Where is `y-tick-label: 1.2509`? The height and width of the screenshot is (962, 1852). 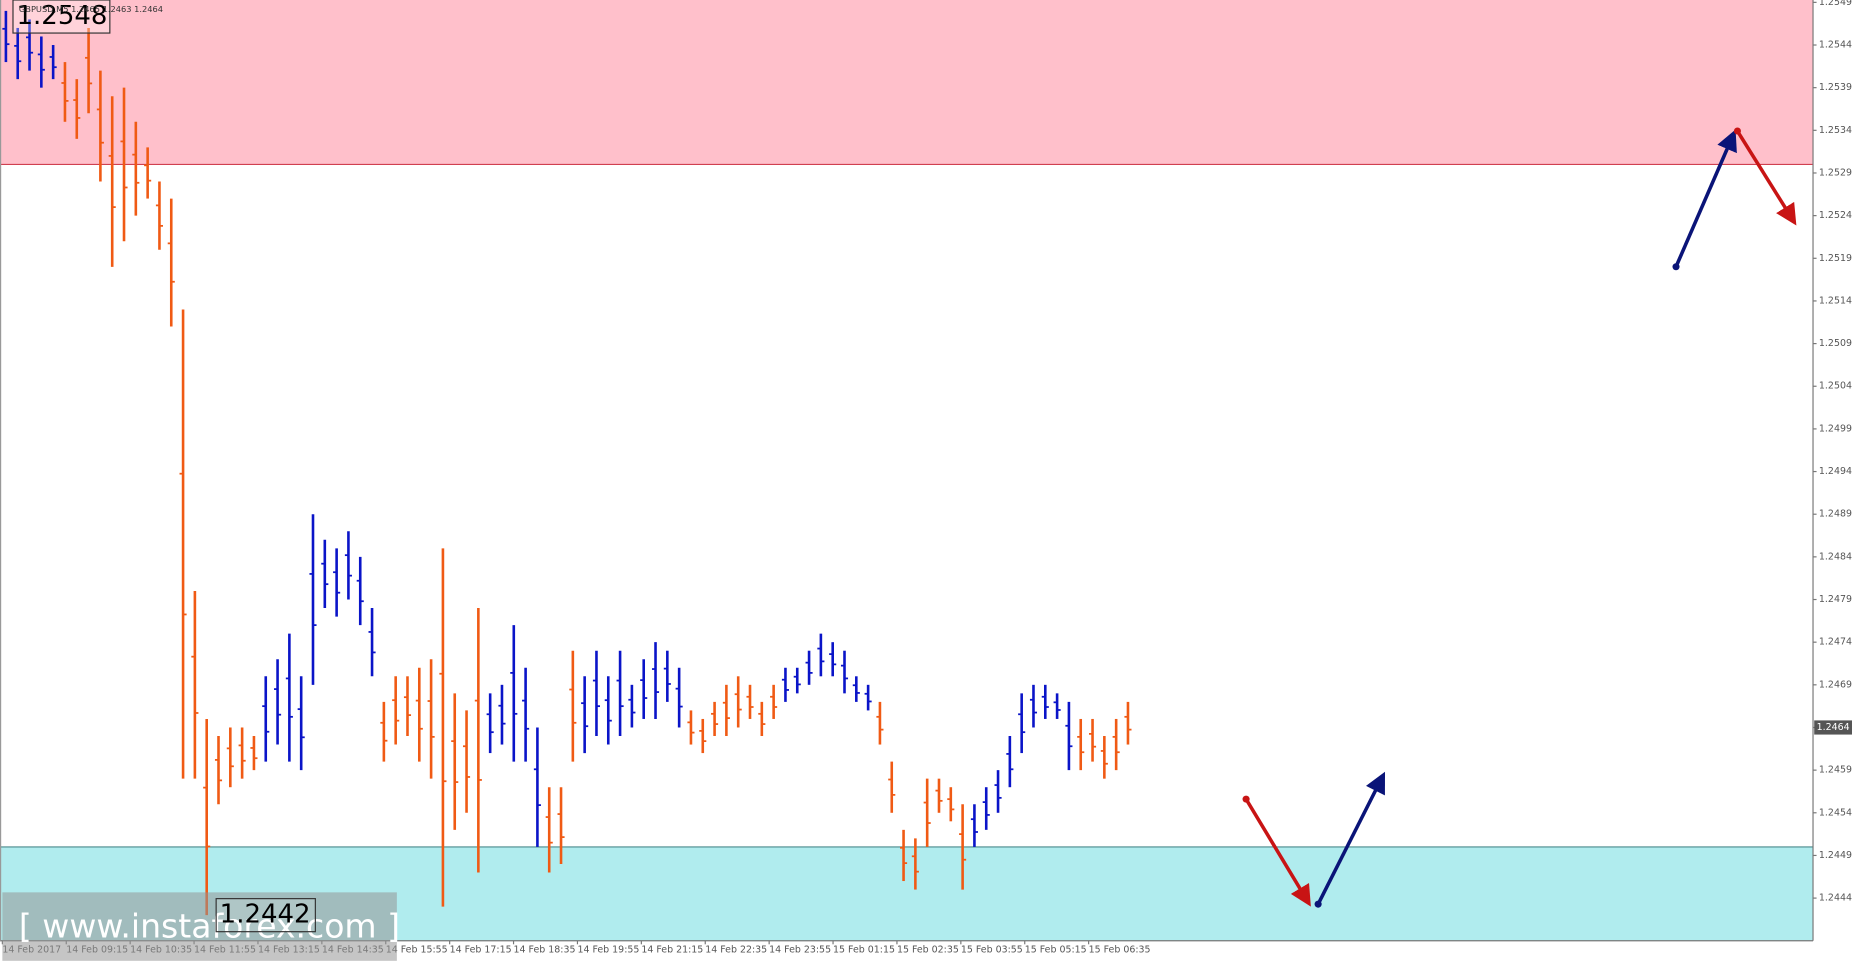 y-tick-label: 1.2509 is located at coordinates (1835, 343).